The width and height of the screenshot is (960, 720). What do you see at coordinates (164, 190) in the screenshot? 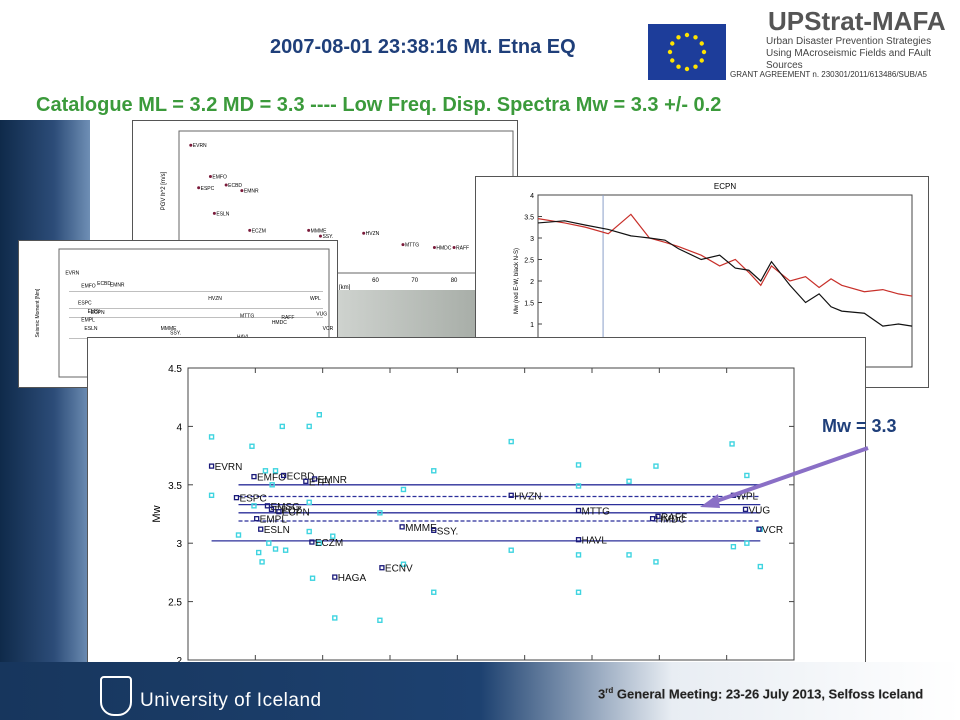
I see `y-axis-label: PGV h^2 [m/s]` at bounding box center [164, 190].